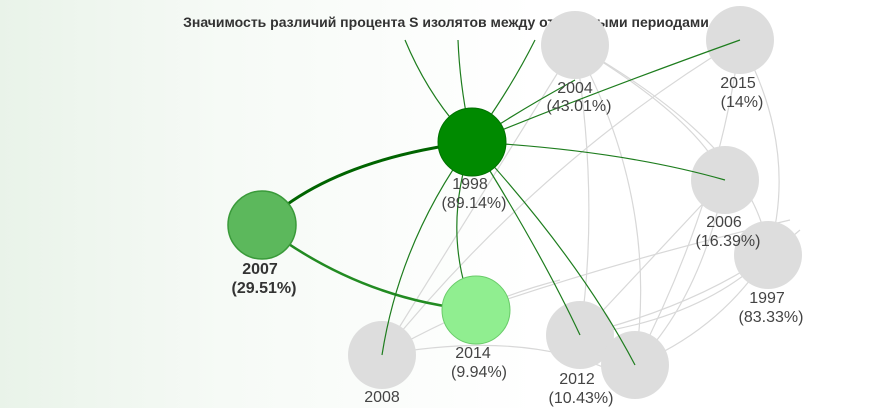 This screenshot has height=408, width=892. What do you see at coordinates (579, 106) in the screenshot?
I see `label-2004-pct: (43.01%)` at bounding box center [579, 106].